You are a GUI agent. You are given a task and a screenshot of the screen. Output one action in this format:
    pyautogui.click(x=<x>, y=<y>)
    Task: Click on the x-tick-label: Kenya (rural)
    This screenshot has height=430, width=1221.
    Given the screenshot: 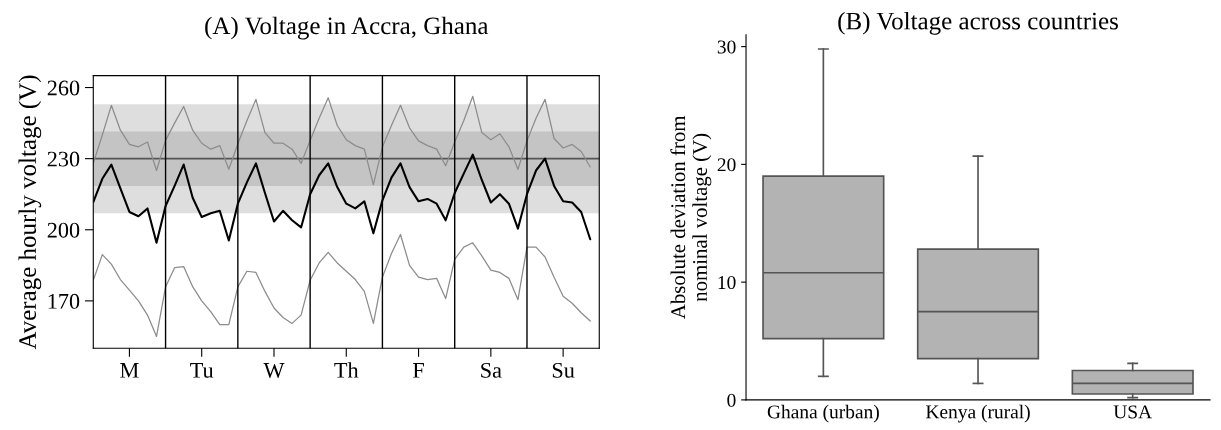 What is the action you would take?
    pyautogui.click(x=977, y=413)
    